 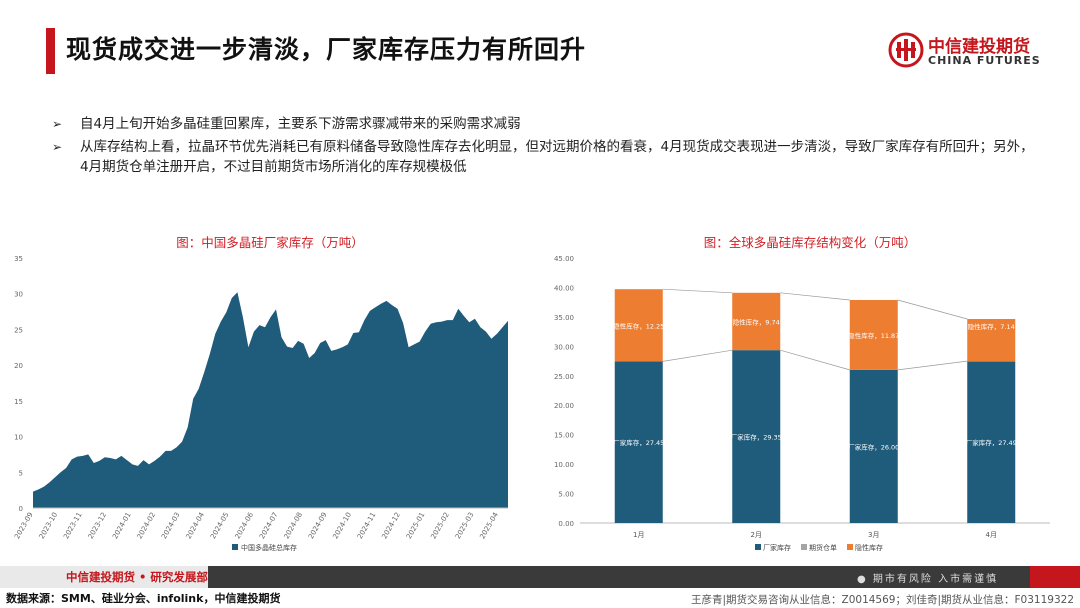 I want to click on x-tick-label: 3月, so click(x=873, y=535).